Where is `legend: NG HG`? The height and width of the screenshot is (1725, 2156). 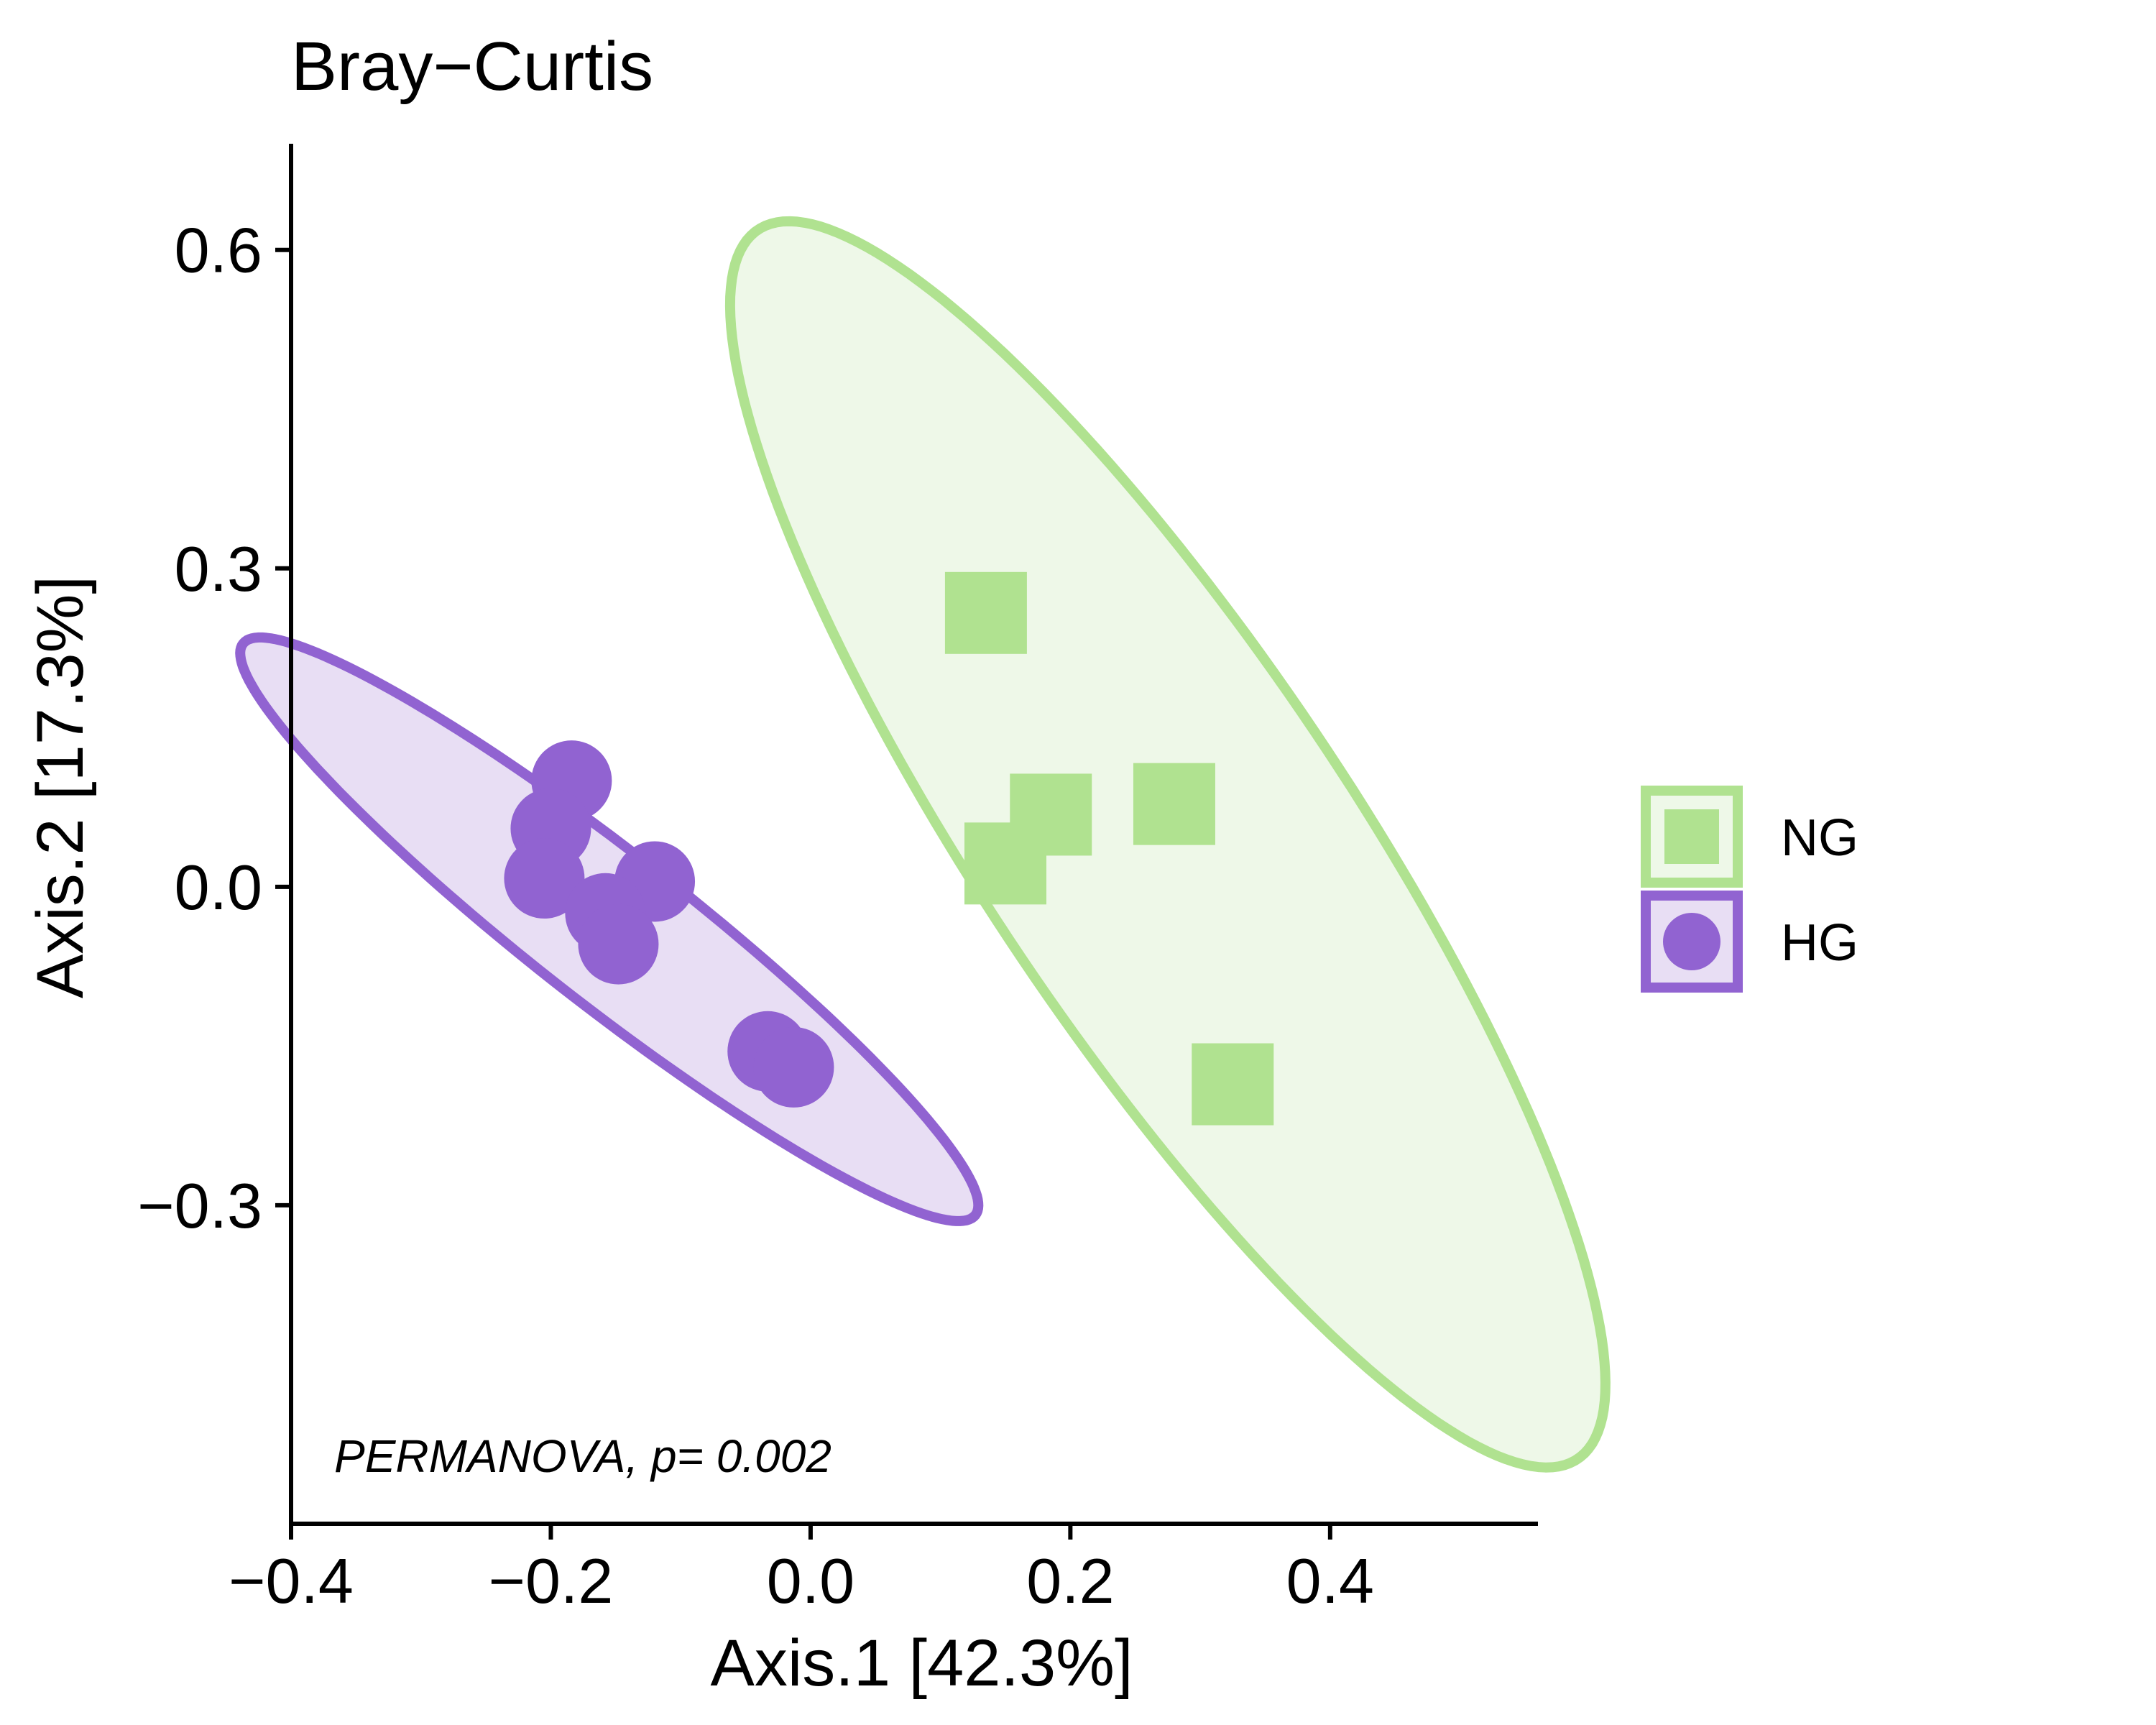
legend: NG HG is located at coordinates (1750, 889).